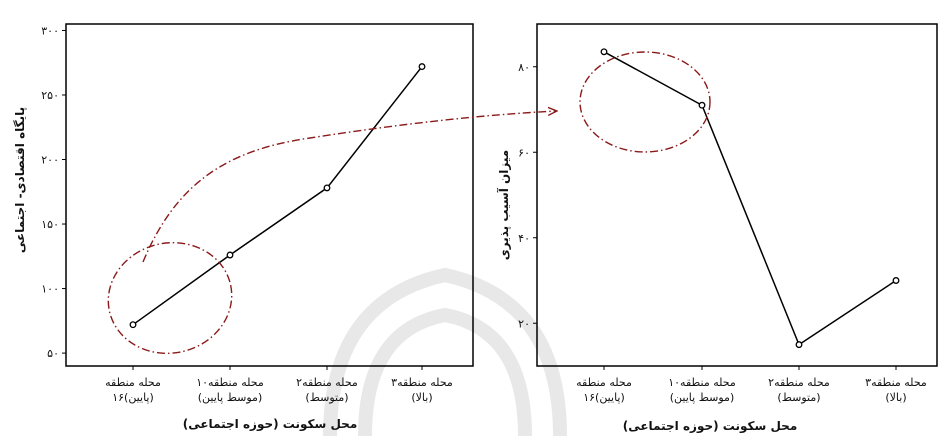 This screenshot has height=436, width=939. What do you see at coordinates (50, 289) in the screenshot?
I see `y-tick-label: ۱۰۰` at bounding box center [50, 289].